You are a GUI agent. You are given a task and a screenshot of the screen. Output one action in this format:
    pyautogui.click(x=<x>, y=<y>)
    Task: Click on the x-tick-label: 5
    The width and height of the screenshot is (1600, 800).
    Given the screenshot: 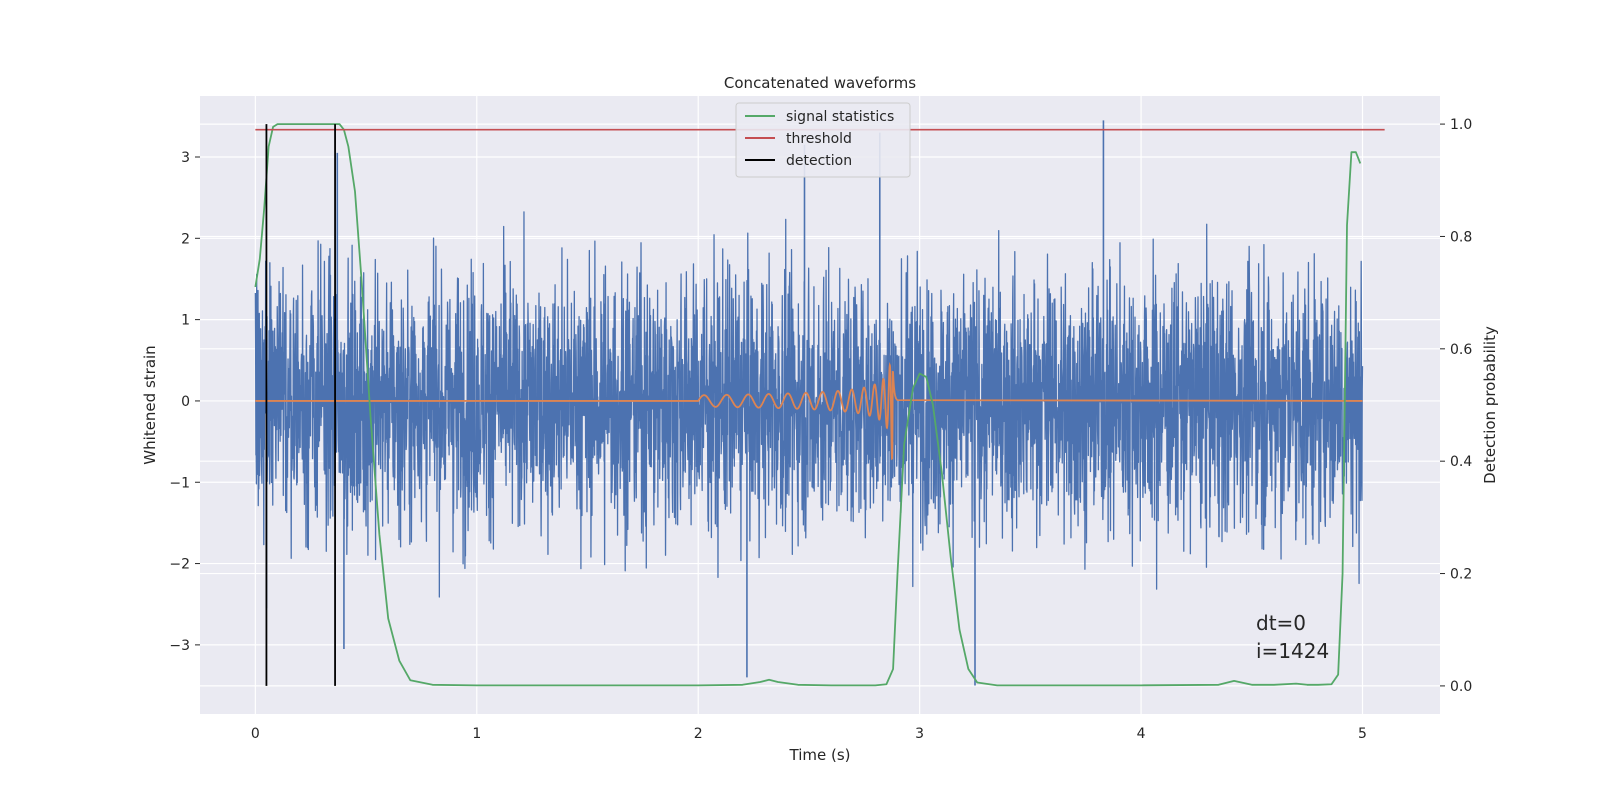 What is the action you would take?
    pyautogui.click(x=1362, y=734)
    